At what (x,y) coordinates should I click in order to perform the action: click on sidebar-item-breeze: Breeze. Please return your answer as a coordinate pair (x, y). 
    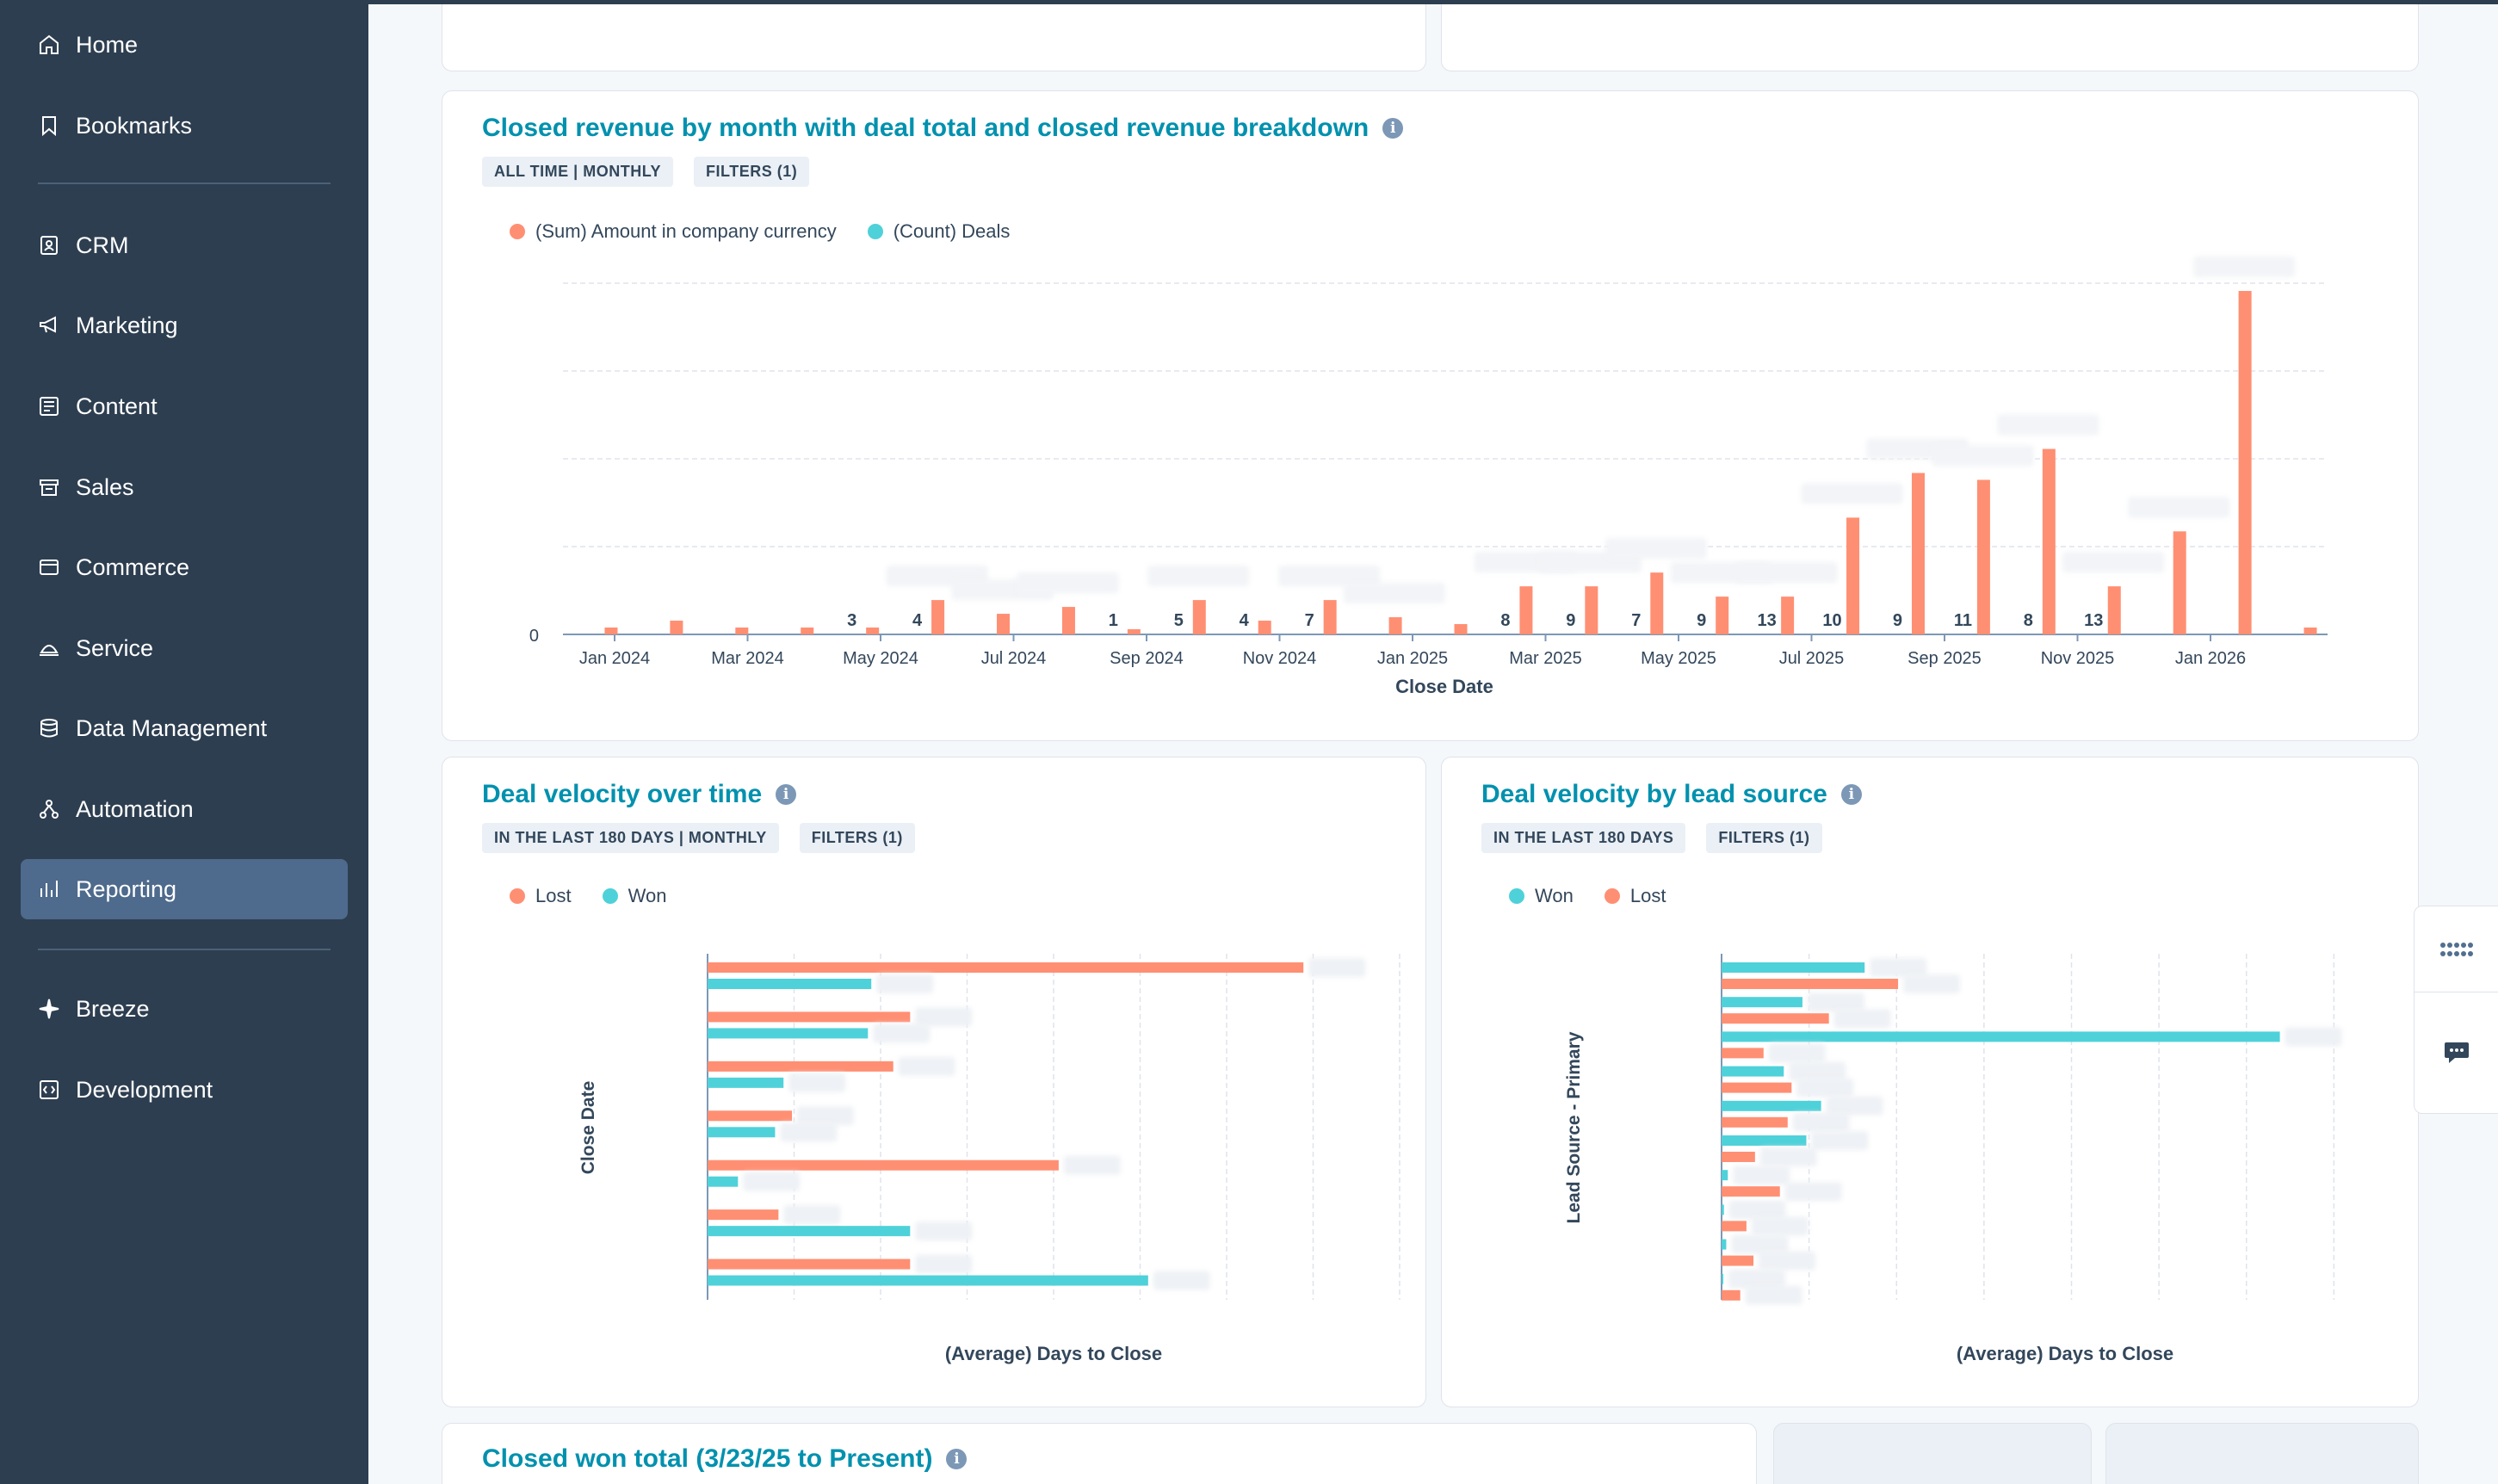
    Looking at the image, I should click on (184, 1009).